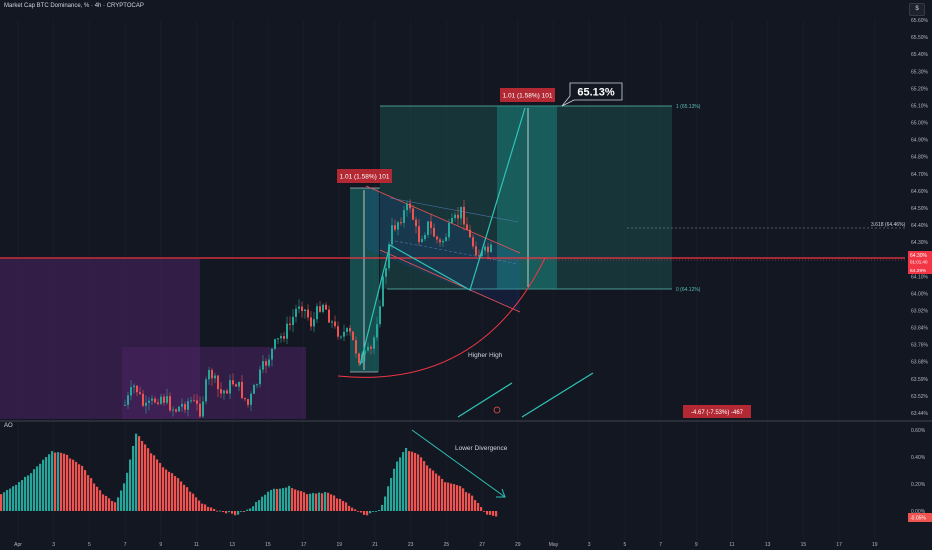  What do you see at coordinates (481, 448) in the screenshot?
I see `lower-divergence-label: Lower Divergence` at bounding box center [481, 448].